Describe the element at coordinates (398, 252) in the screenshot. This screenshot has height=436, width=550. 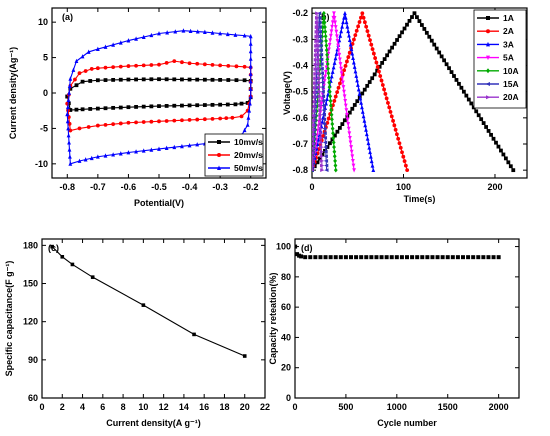
I see `plot-area` at that location.